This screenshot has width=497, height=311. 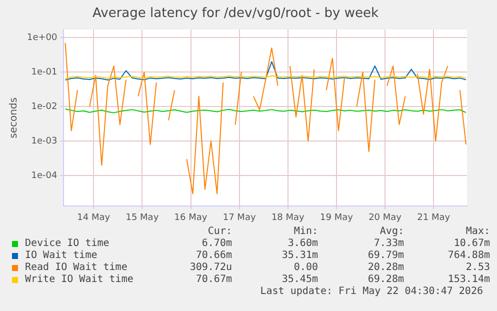 What do you see at coordinates (288, 217) in the screenshot?
I see `x-tick-label: 18 May` at bounding box center [288, 217].